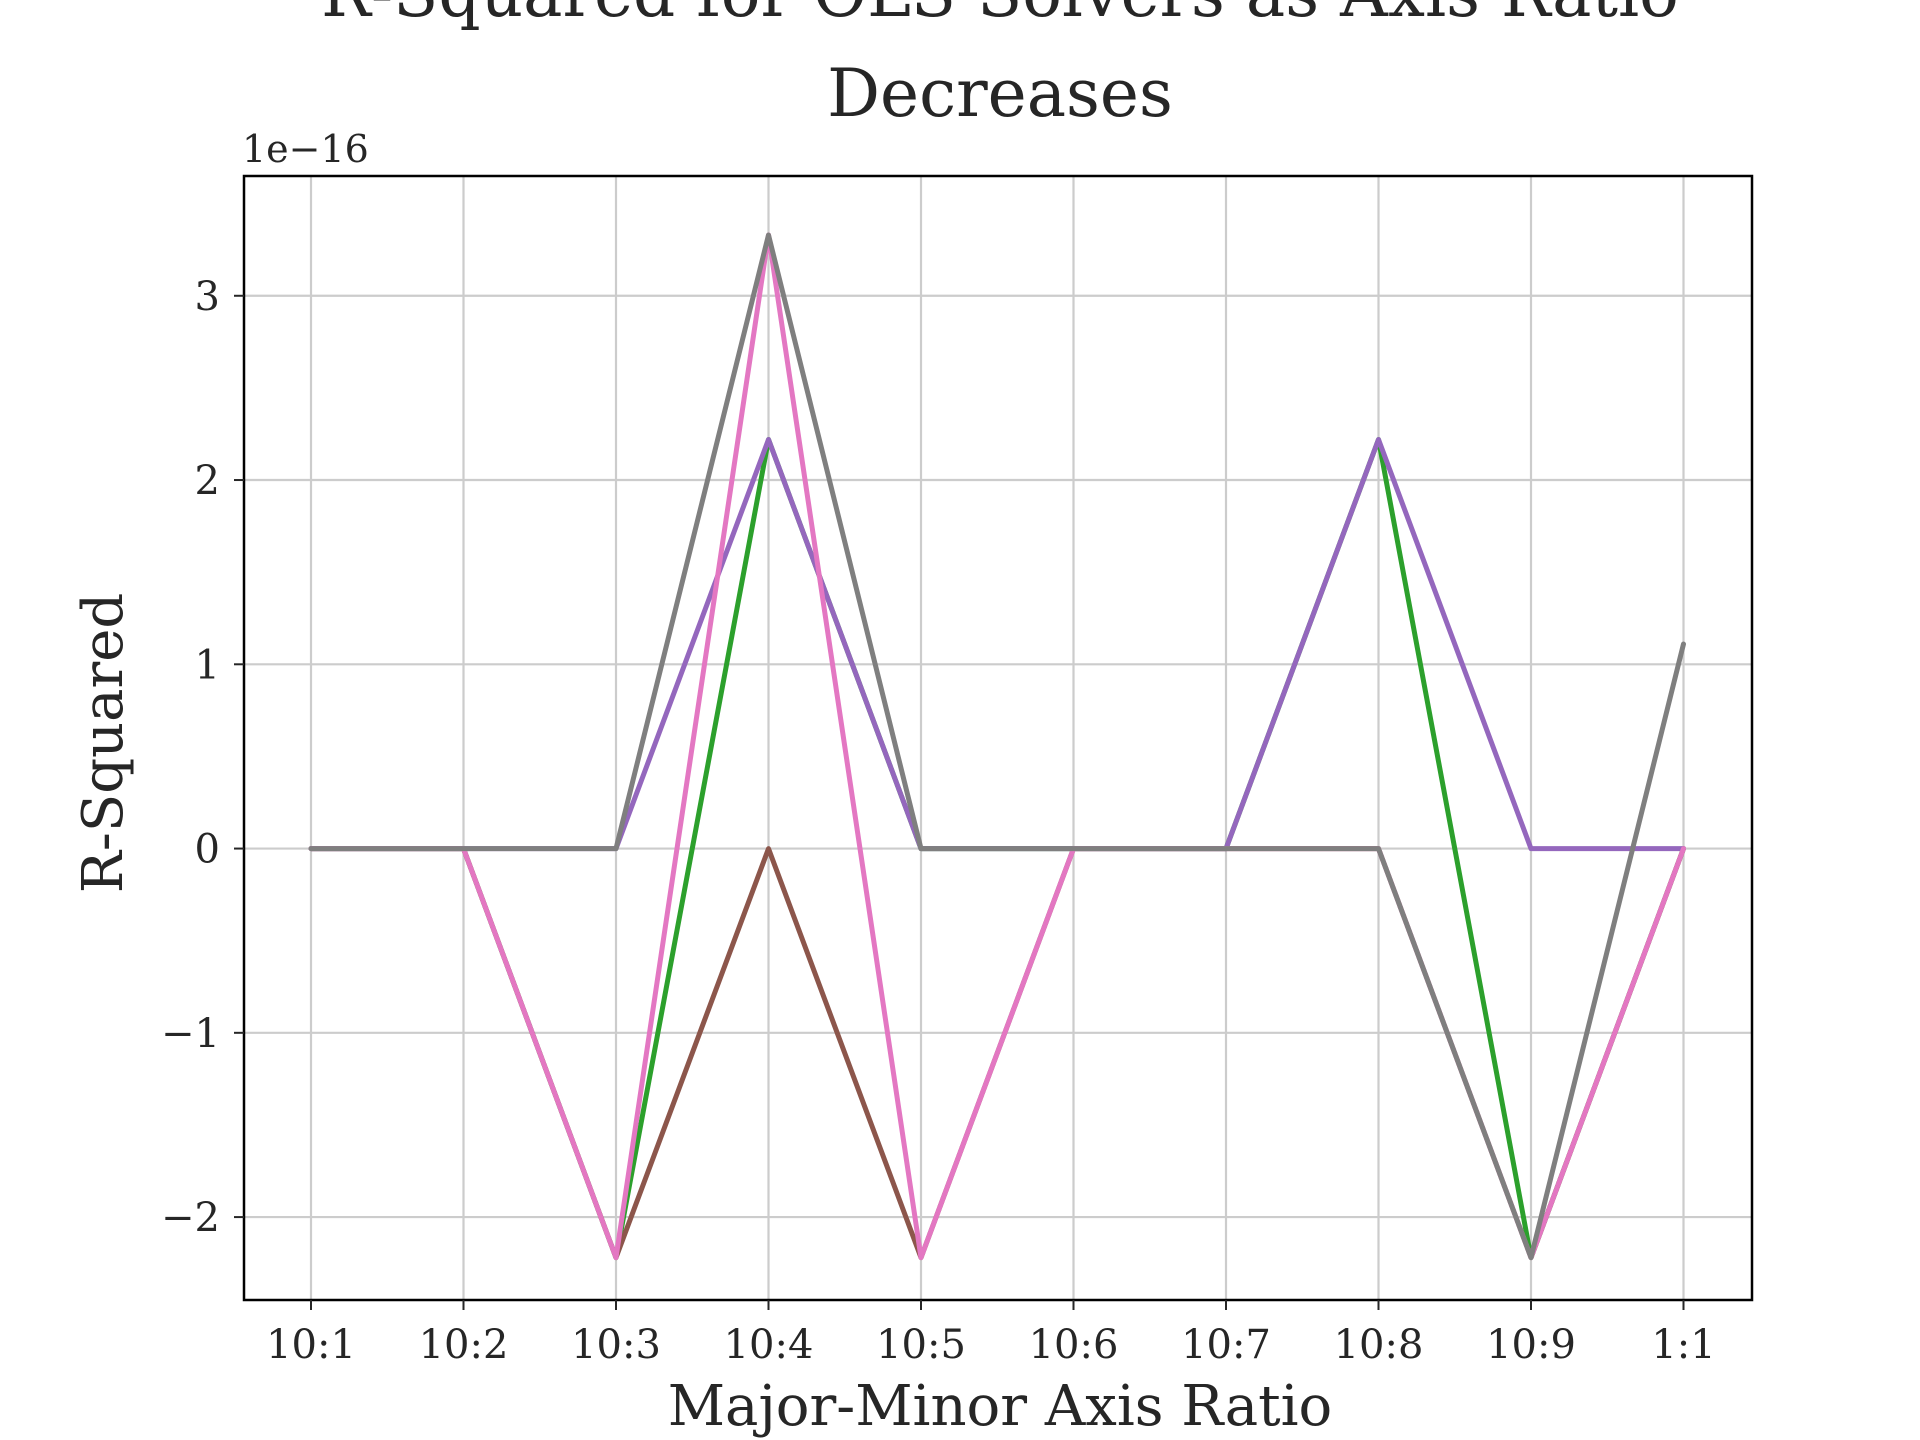 The width and height of the screenshot is (1920, 1440). I want to click on y-tick-label: 0, so click(207, 850).